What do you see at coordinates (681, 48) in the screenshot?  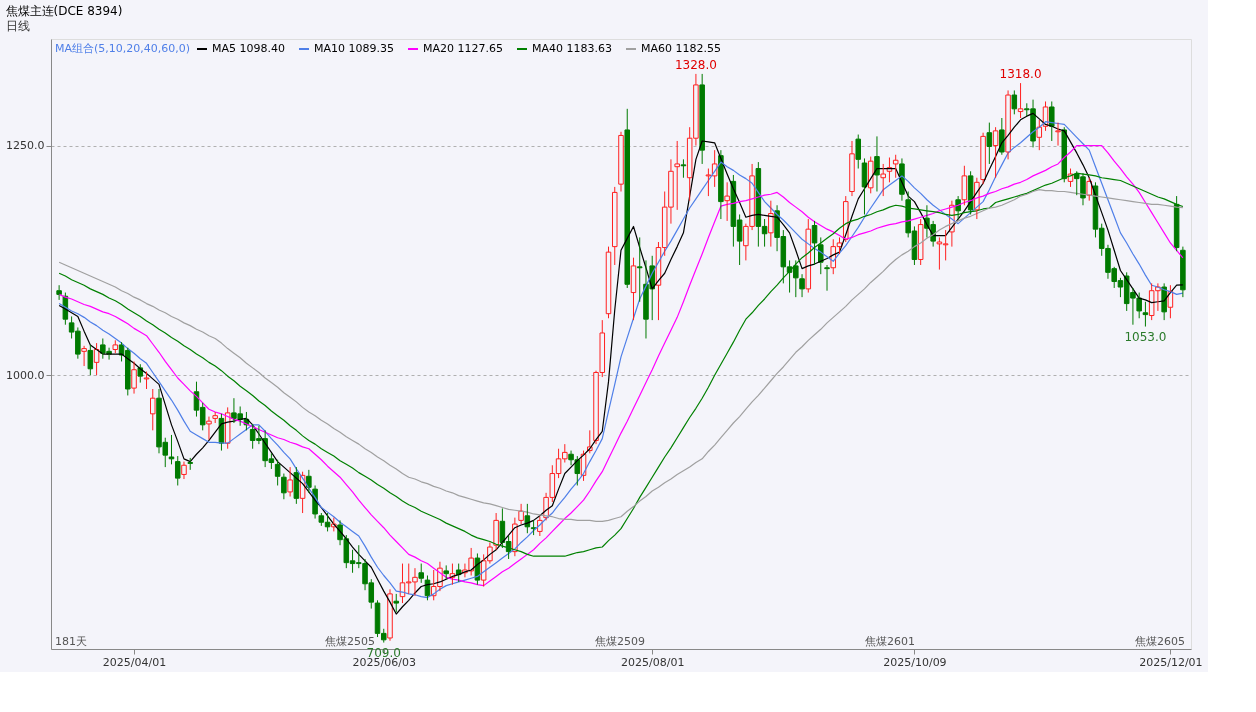 I see `legend-label: MA60 1182.55` at bounding box center [681, 48].